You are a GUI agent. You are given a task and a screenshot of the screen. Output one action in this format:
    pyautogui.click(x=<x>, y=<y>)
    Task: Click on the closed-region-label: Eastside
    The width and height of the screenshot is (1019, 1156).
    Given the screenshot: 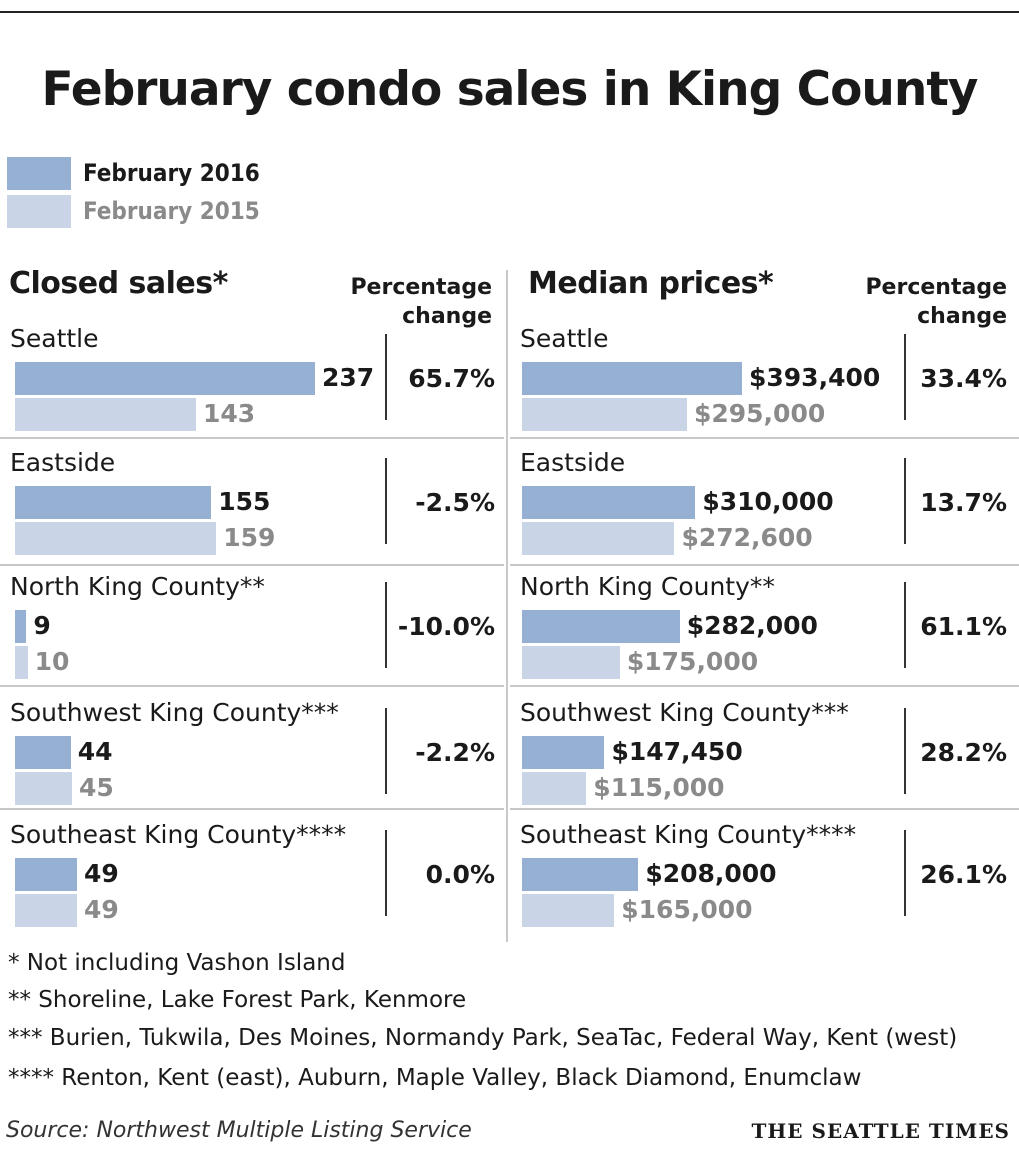 What is the action you would take?
    pyautogui.click(x=63, y=462)
    